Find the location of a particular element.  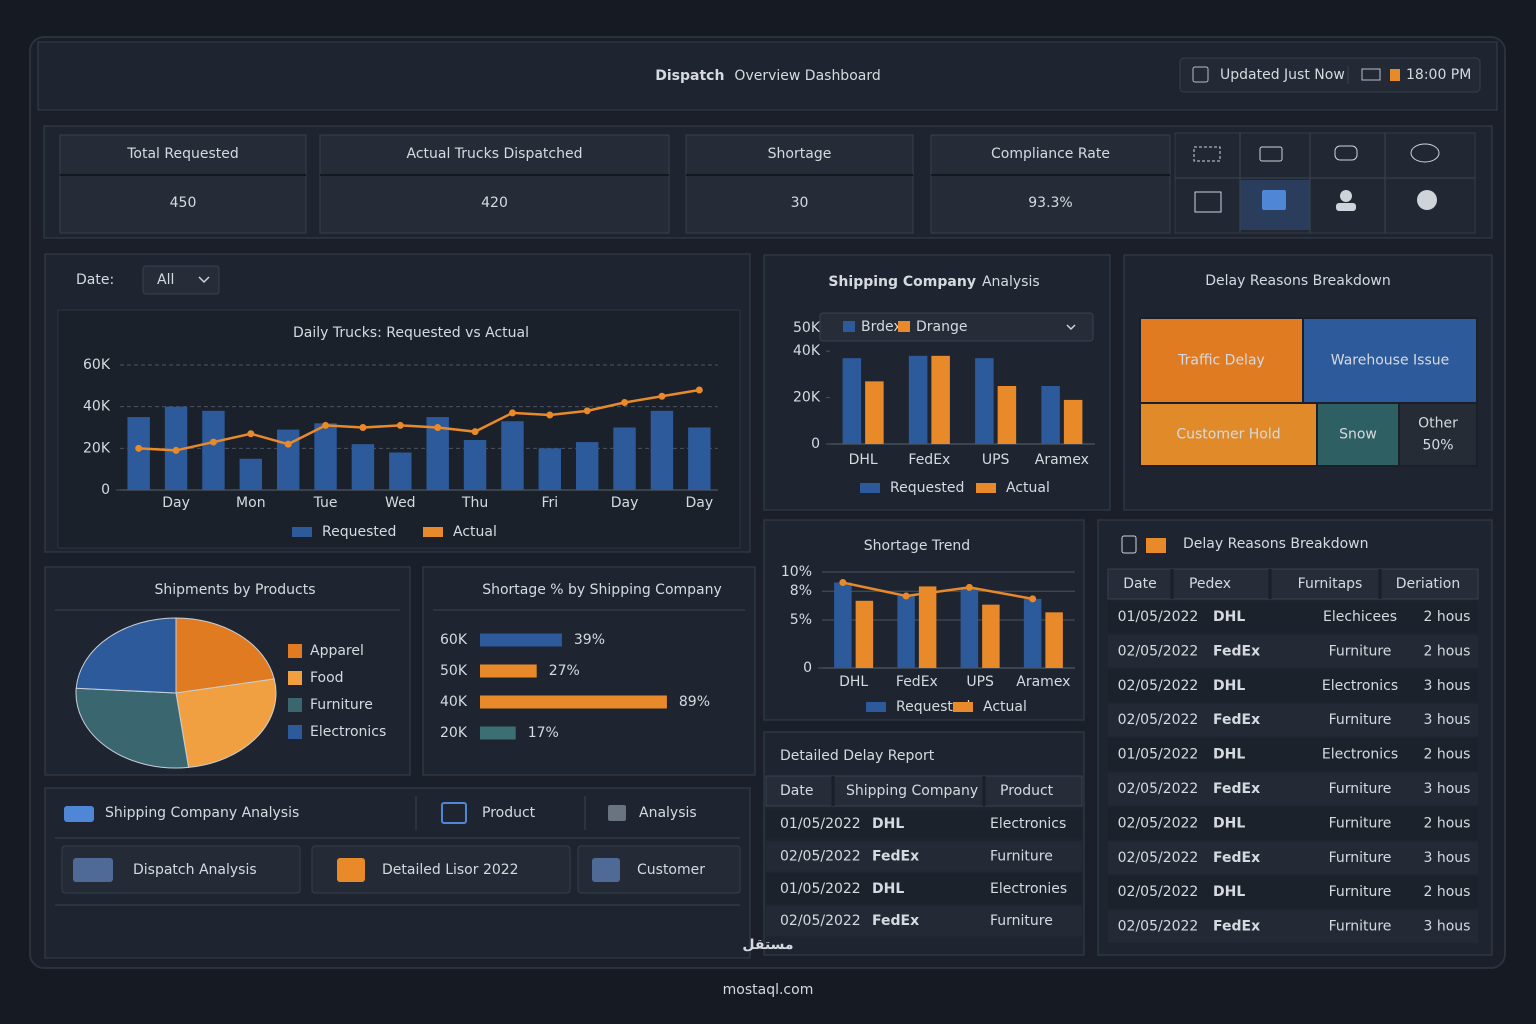

nav-tab: Product is located at coordinates (509, 813).